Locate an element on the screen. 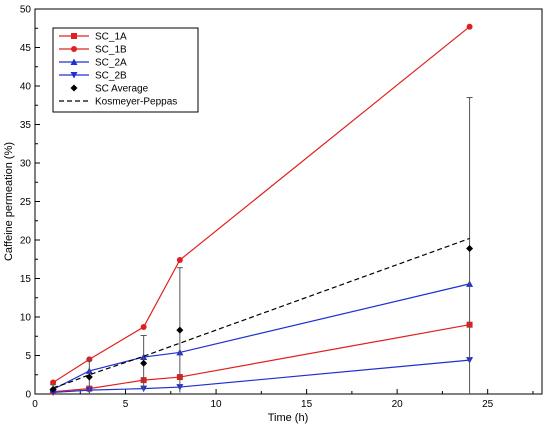 This screenshot has height=428, width=550. legend-item: SC_1B is located at coordinates (93, 50).